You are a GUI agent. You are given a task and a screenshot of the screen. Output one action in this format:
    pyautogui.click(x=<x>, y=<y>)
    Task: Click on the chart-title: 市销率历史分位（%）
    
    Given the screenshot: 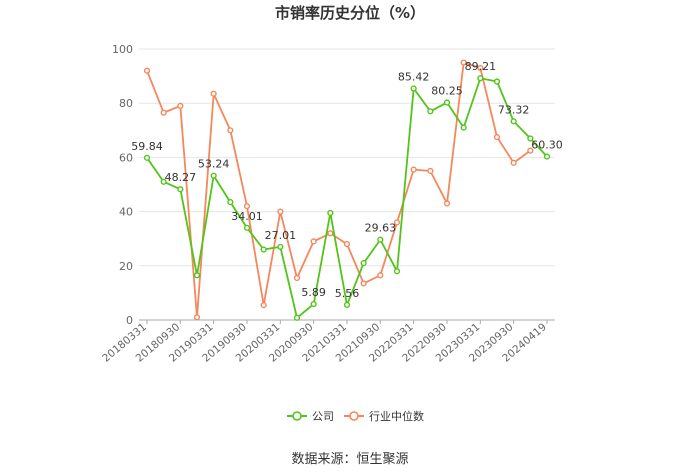 What is the action you would take?
    pyautogui.click(x=350, y=13)
    